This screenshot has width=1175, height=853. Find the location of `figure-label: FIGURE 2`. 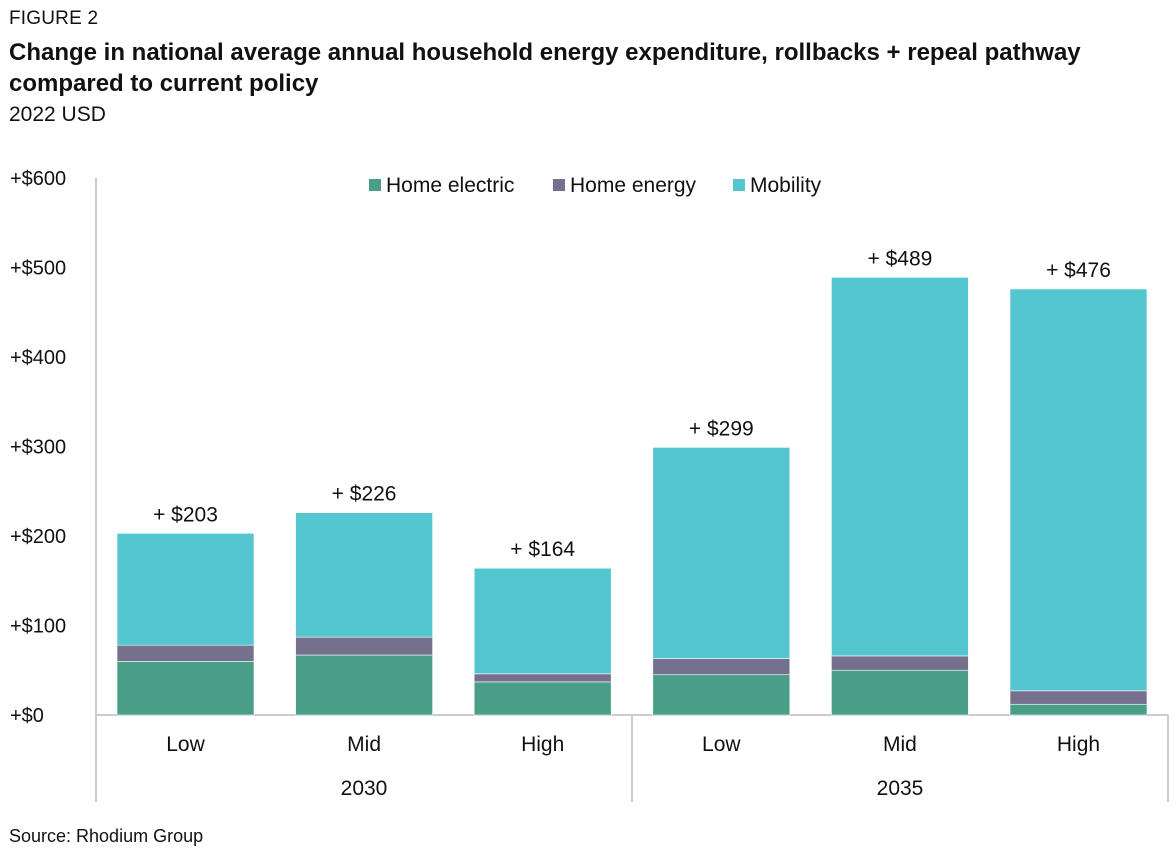

figure-label: FIGURE 2 is located at coordinates (54, 18).